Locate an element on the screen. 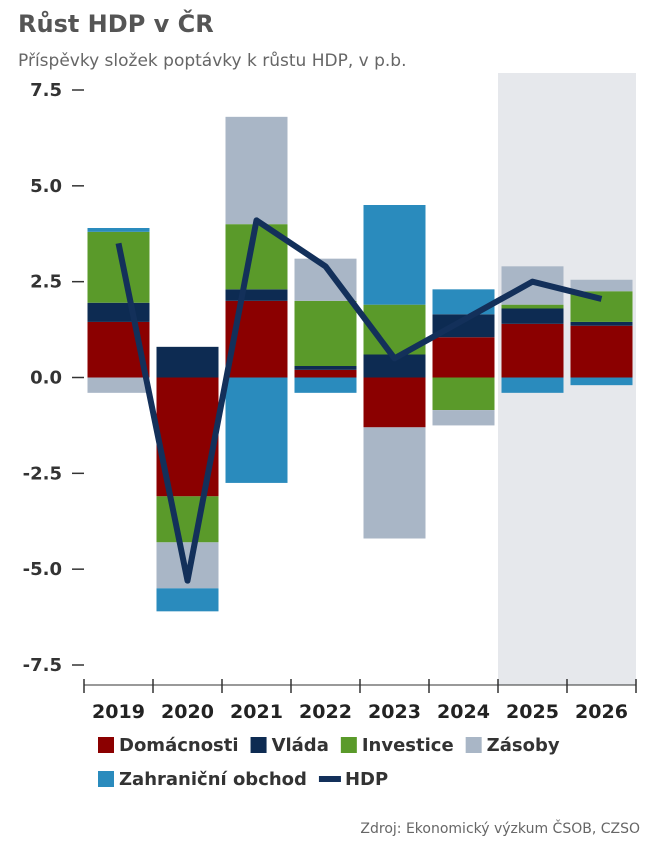 This screenshot has width=670, height=853. legend-item-investice: Investice is located at coordinates (397, 745).